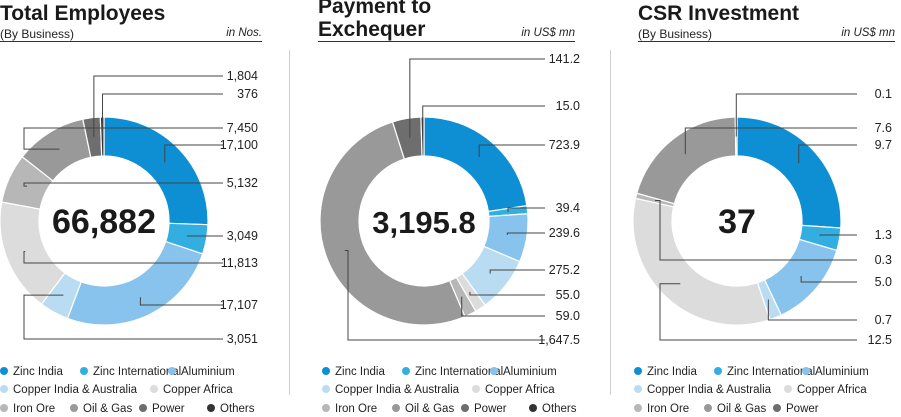 The image size is (901, 417). Describe the element at coordinates (796, 409) in the screenshot. I see `legend-item-power: Power` at that location.